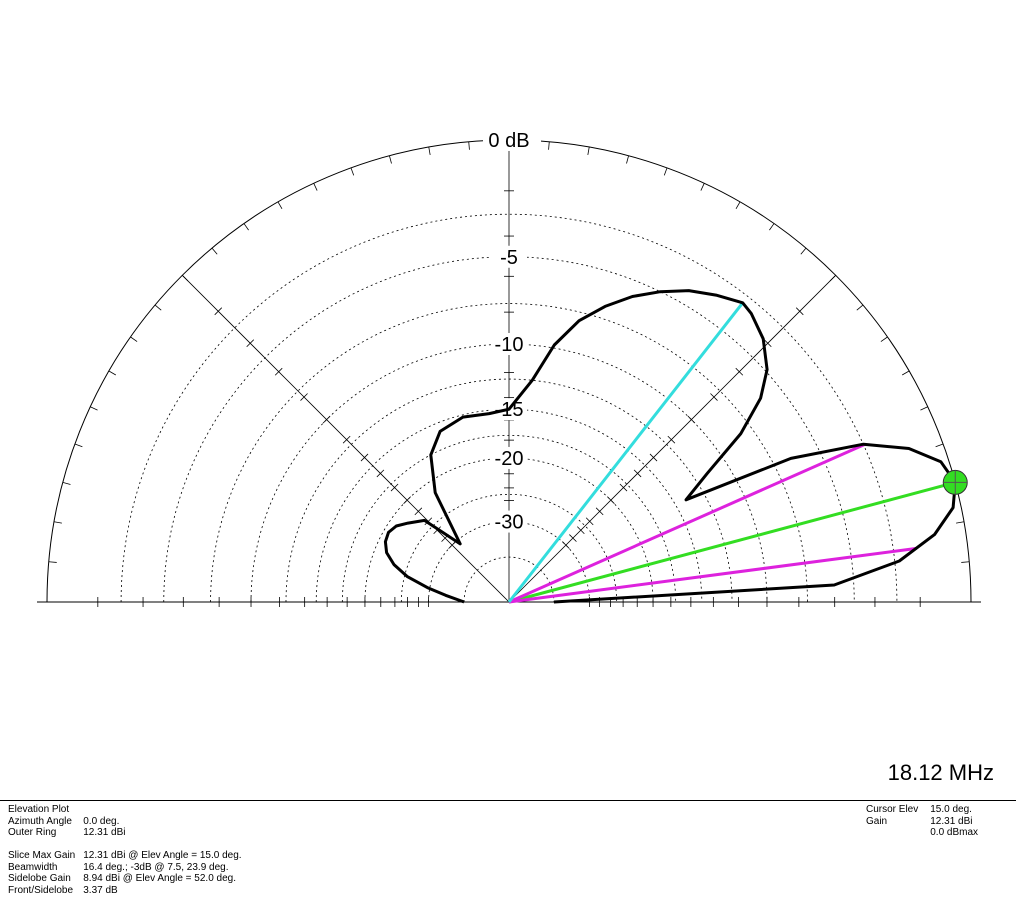 Image resolution: width=1016 pixels, height=923 pixels. What do you see at coordinates (39, 809) in the screenshot?
I see `info-key: Elevation Plot` at bounding box center [39, 809].